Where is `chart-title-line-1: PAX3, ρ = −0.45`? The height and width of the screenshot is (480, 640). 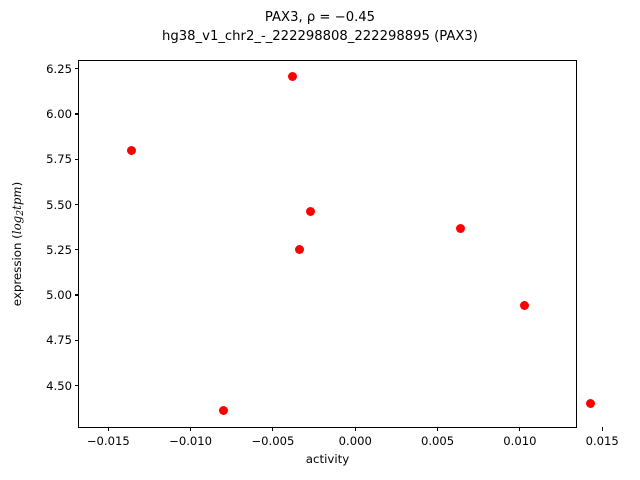 chart-title-line-1: PAX3, ρ = −0.45 is located at coordinates (320, 17).